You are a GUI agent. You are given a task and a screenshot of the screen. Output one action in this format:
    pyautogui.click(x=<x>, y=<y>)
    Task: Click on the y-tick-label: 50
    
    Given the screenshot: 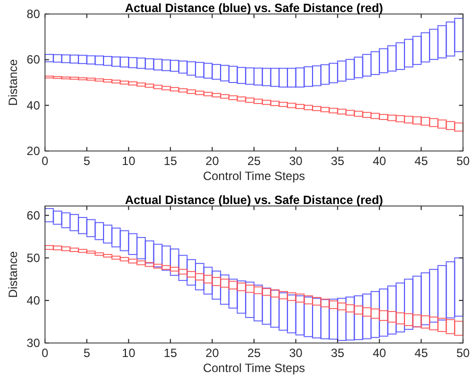 What is the action you would take?
    pyautogui.click(x=33, y=257)
    